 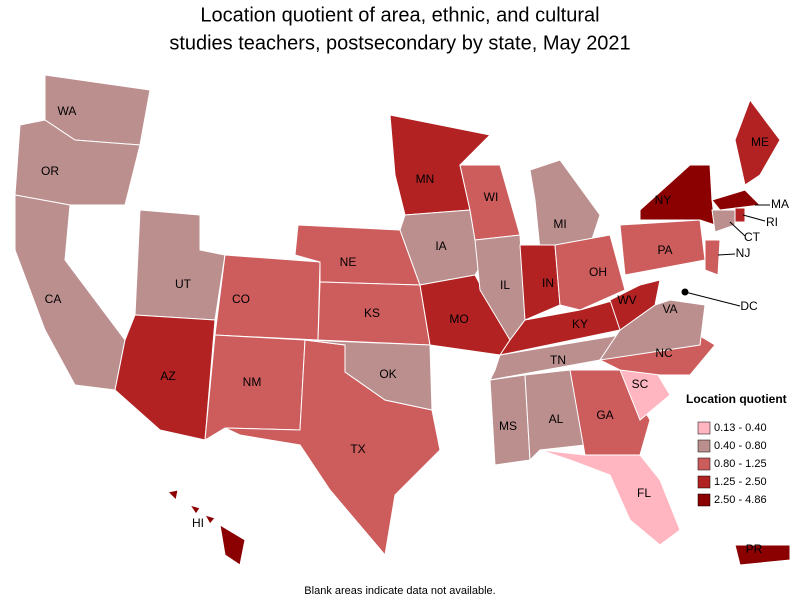 What do you see at coordinates (387, 374) in the screenshot?
I see `state-label: OK` at bounding box center [387, 374].